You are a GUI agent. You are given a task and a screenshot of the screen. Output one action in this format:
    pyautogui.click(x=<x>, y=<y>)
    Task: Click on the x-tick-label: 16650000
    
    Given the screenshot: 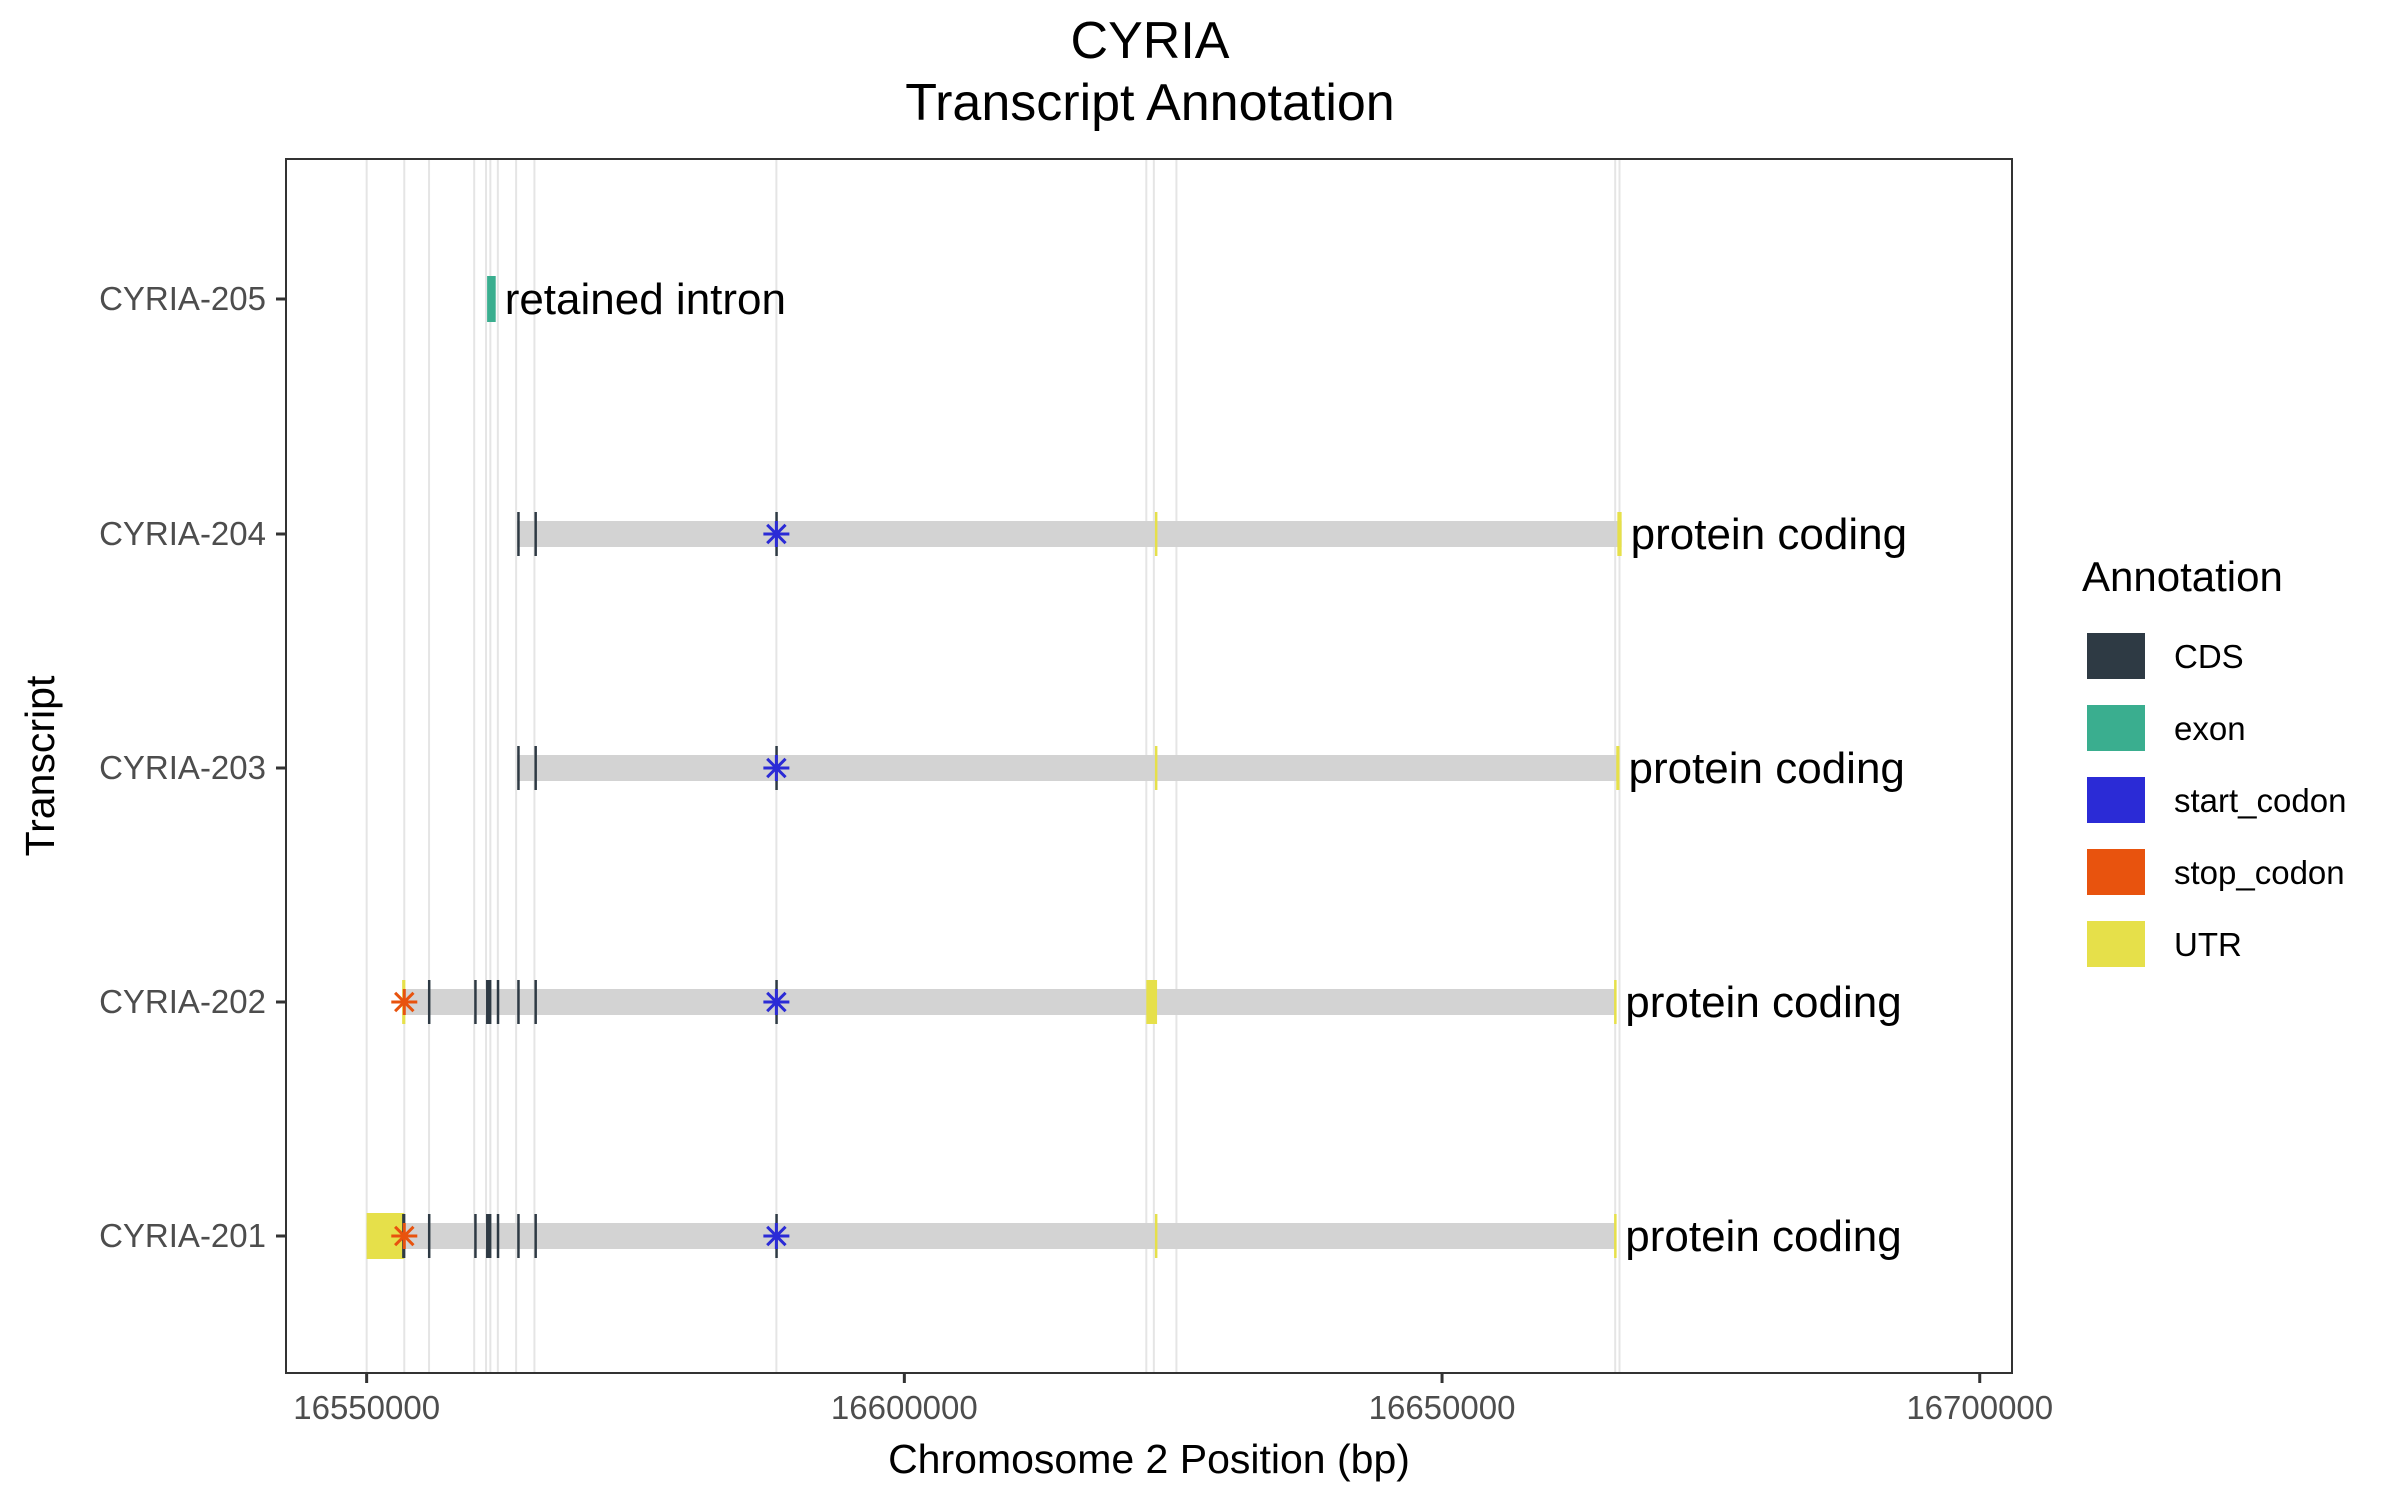 What is the action you would take?
    pyautogui.click(x=1442, y=1407)
    